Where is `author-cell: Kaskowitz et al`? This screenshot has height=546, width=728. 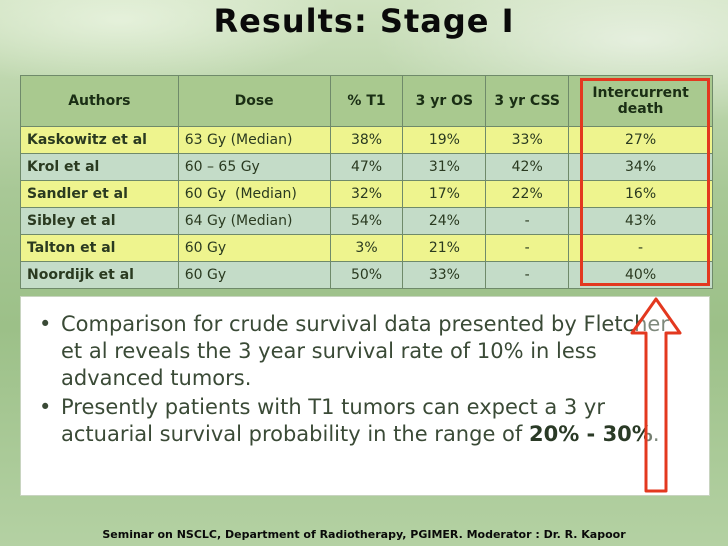
author-cell: Kaskowitz et al is located at coordinates (99, 140).